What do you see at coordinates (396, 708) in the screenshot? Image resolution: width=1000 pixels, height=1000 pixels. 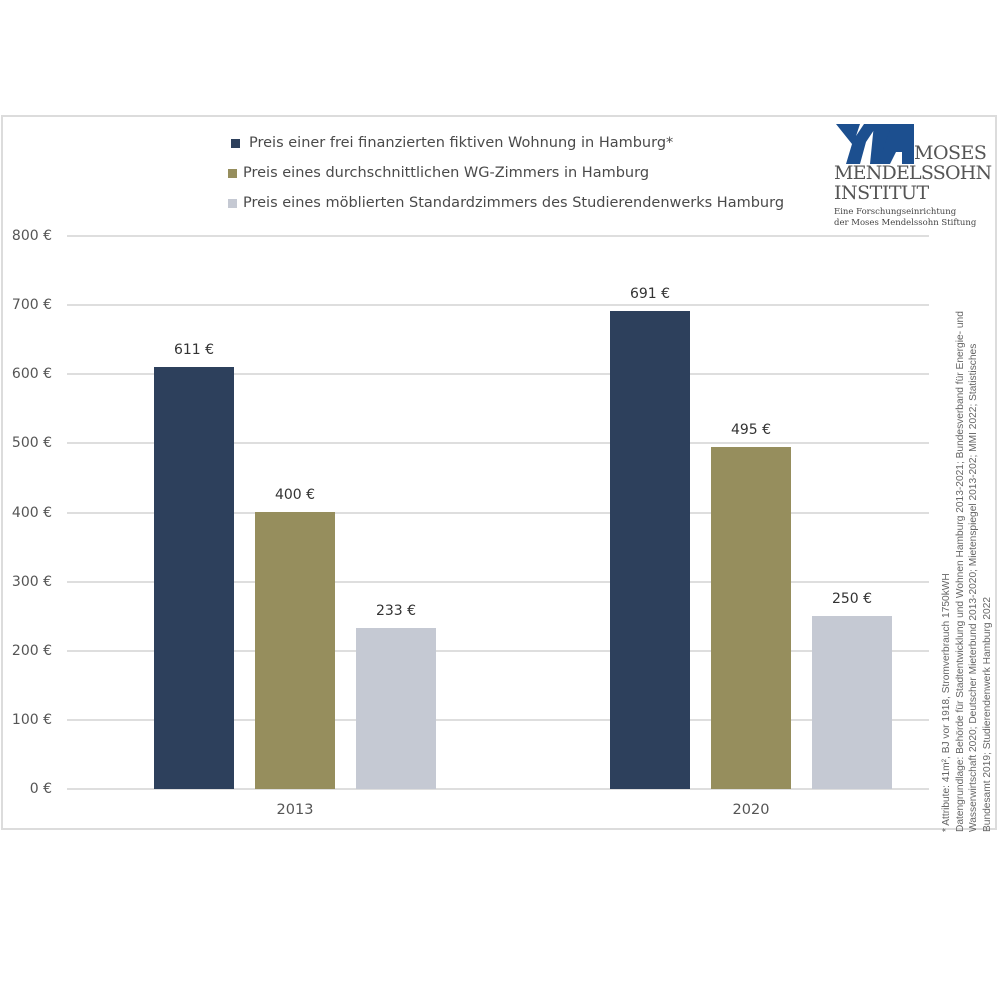 I see `bar-2013-studierendenwerk` at bounding box center [396, 708].